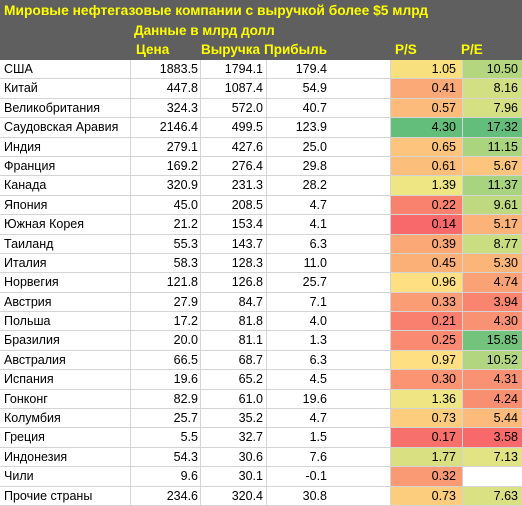 The image size is (522, 506). Describe the element at coordinates (426, 146) in the screenshot. I see `cell-ps: 0.65` at that location.